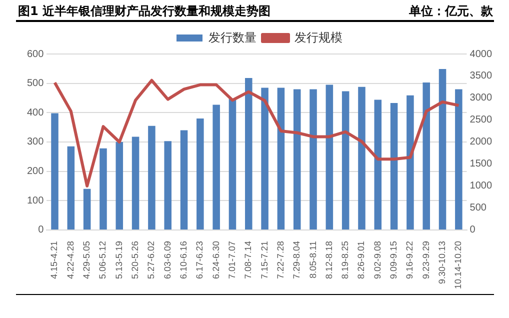  Describe the element at coordinates (167, 259) in the screenshot. I see `x-tick-label: 6.03-6.09` at that location.